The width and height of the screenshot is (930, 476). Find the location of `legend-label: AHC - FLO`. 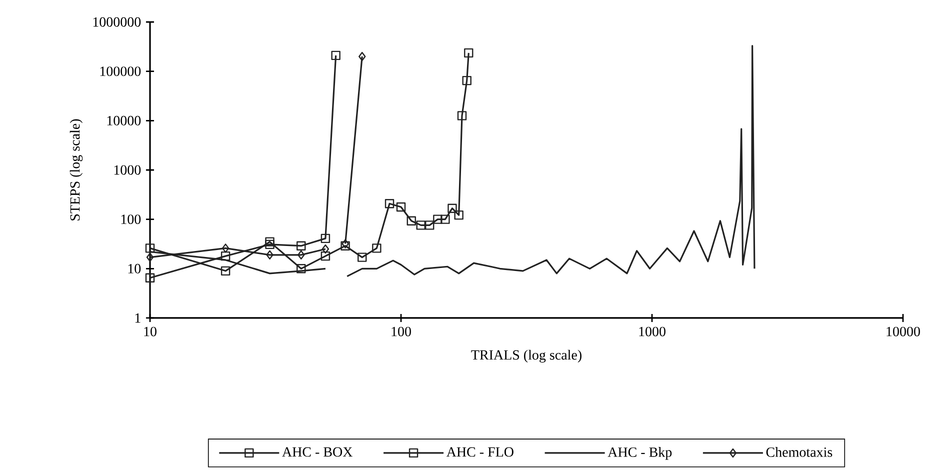

legend-label: AHC - FLO is located at coordinates (480, 452).